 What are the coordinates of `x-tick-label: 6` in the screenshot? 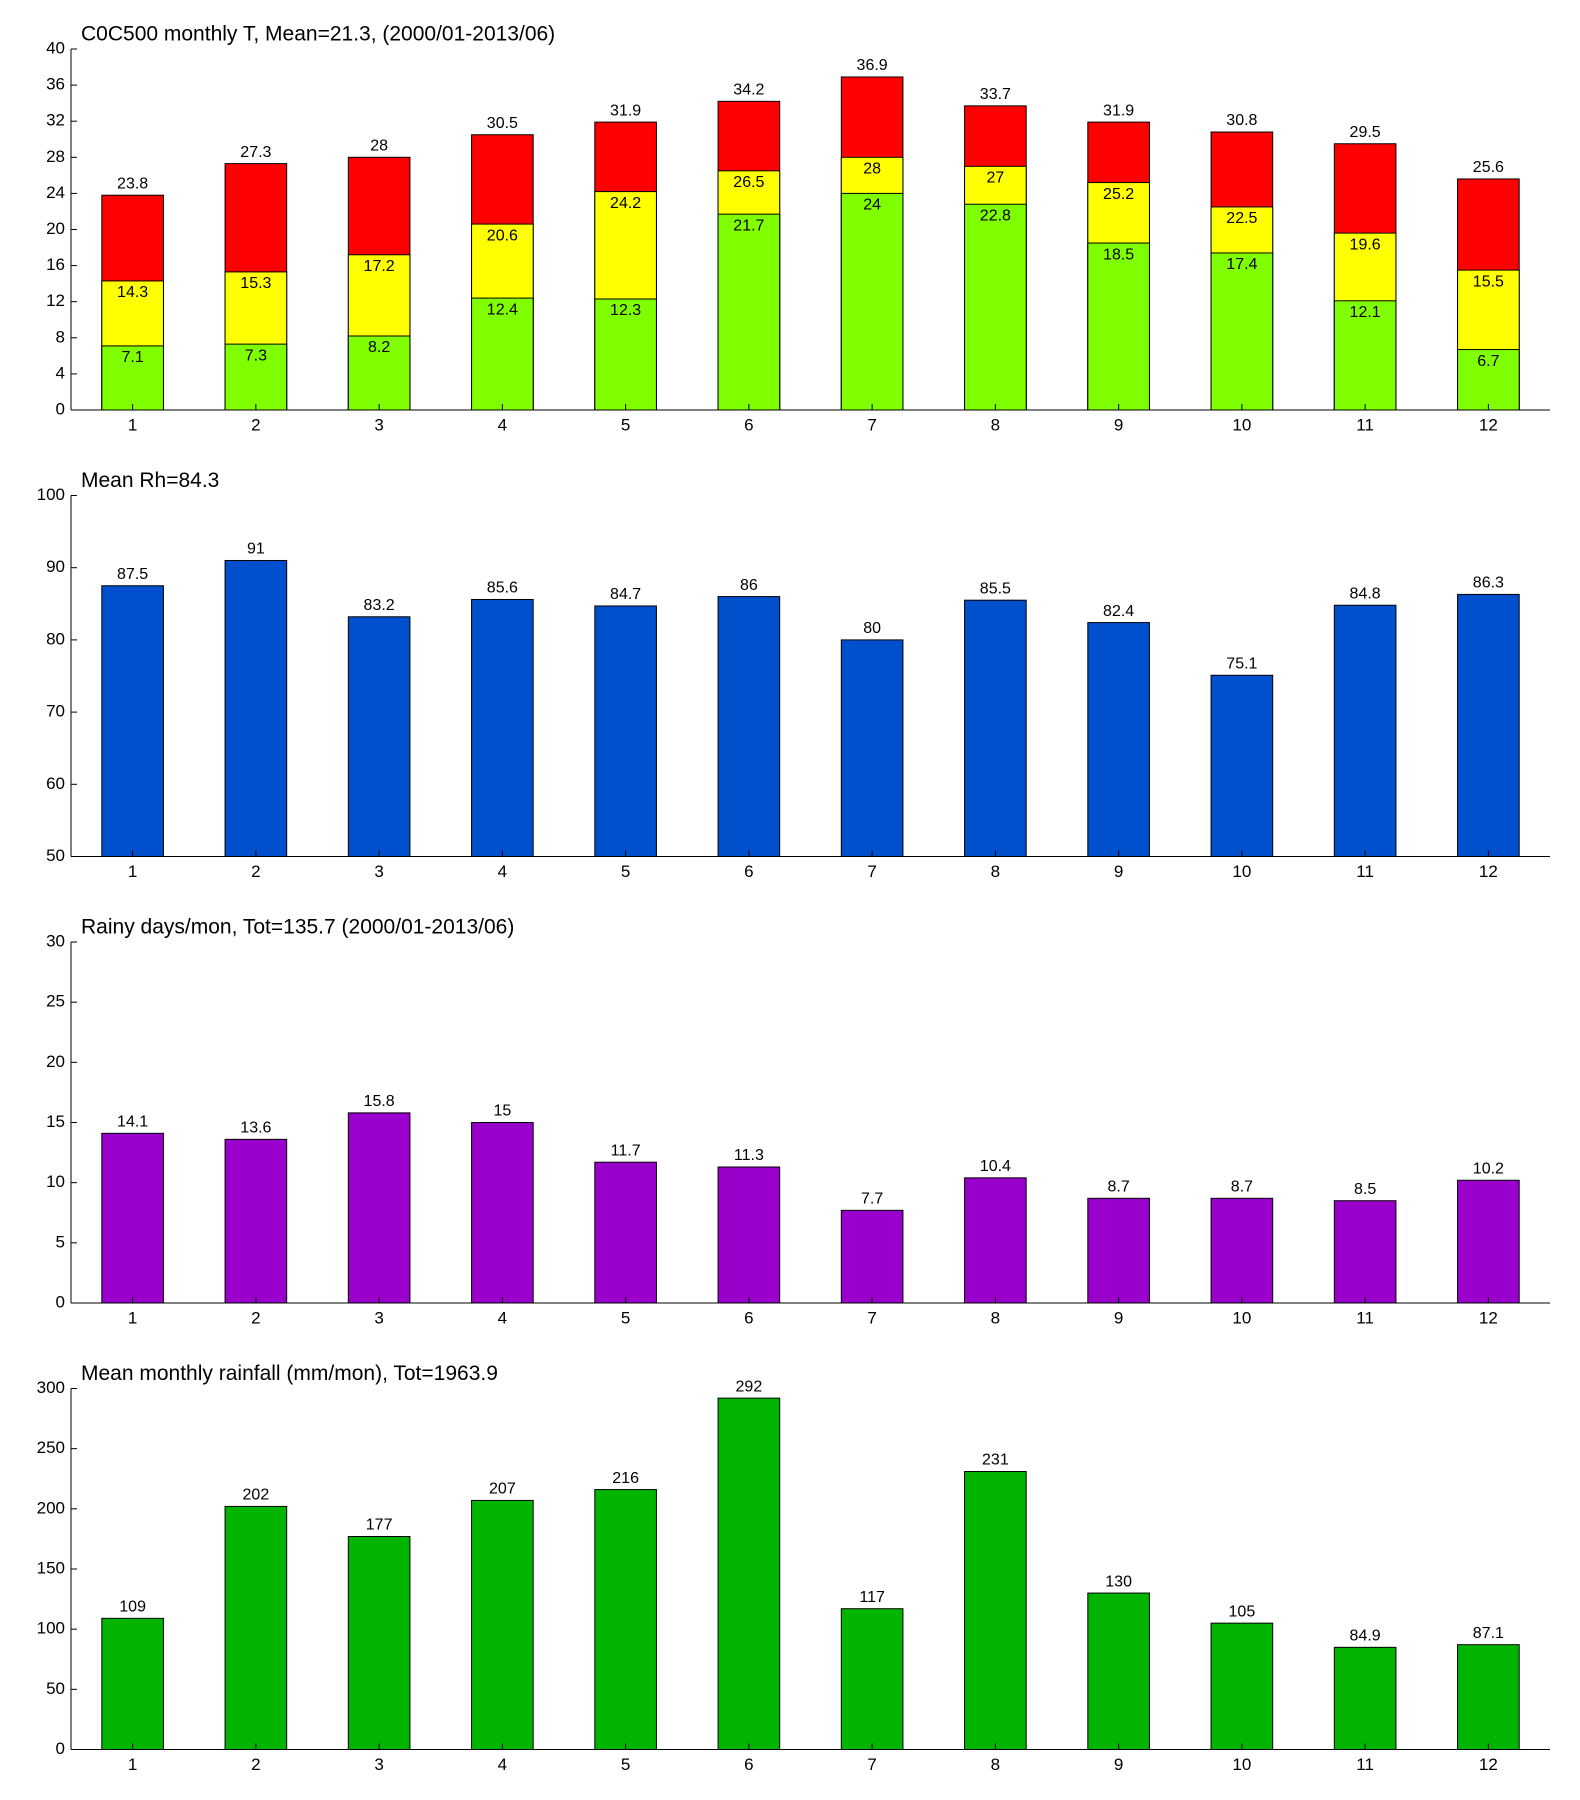 It's located at (748, 1764).